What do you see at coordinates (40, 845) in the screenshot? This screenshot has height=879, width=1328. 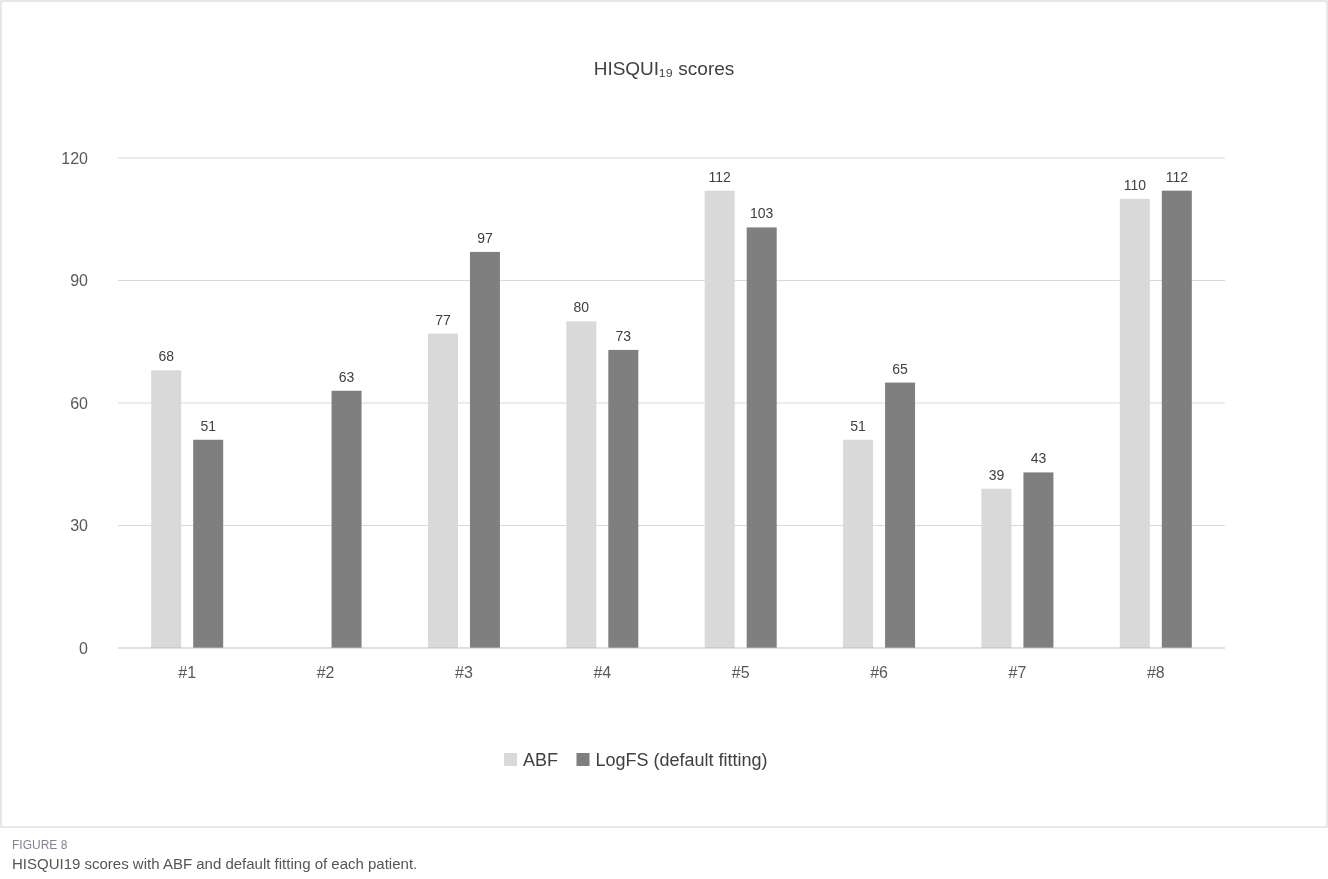 I see `caption: FIGURE 8` at bounding box center [40, 845].